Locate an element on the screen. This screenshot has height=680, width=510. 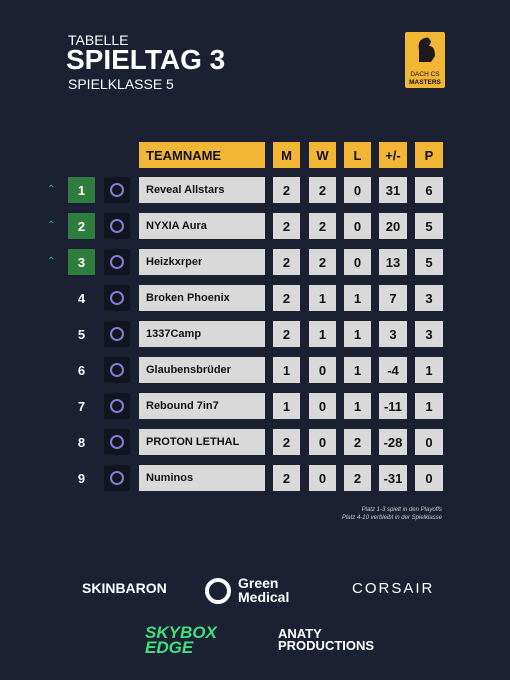
team-name: Glaubensbrüder is located at coordinates (202, 370).